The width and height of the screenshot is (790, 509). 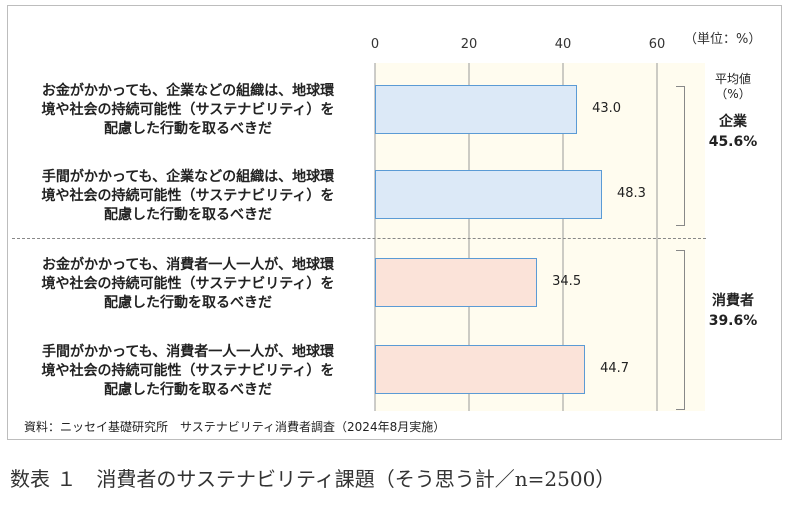 What do you see at coordinates (631, 193) in the screenshot?
I see `bar-value-label: 48.3` at bounding box center [631, 193].